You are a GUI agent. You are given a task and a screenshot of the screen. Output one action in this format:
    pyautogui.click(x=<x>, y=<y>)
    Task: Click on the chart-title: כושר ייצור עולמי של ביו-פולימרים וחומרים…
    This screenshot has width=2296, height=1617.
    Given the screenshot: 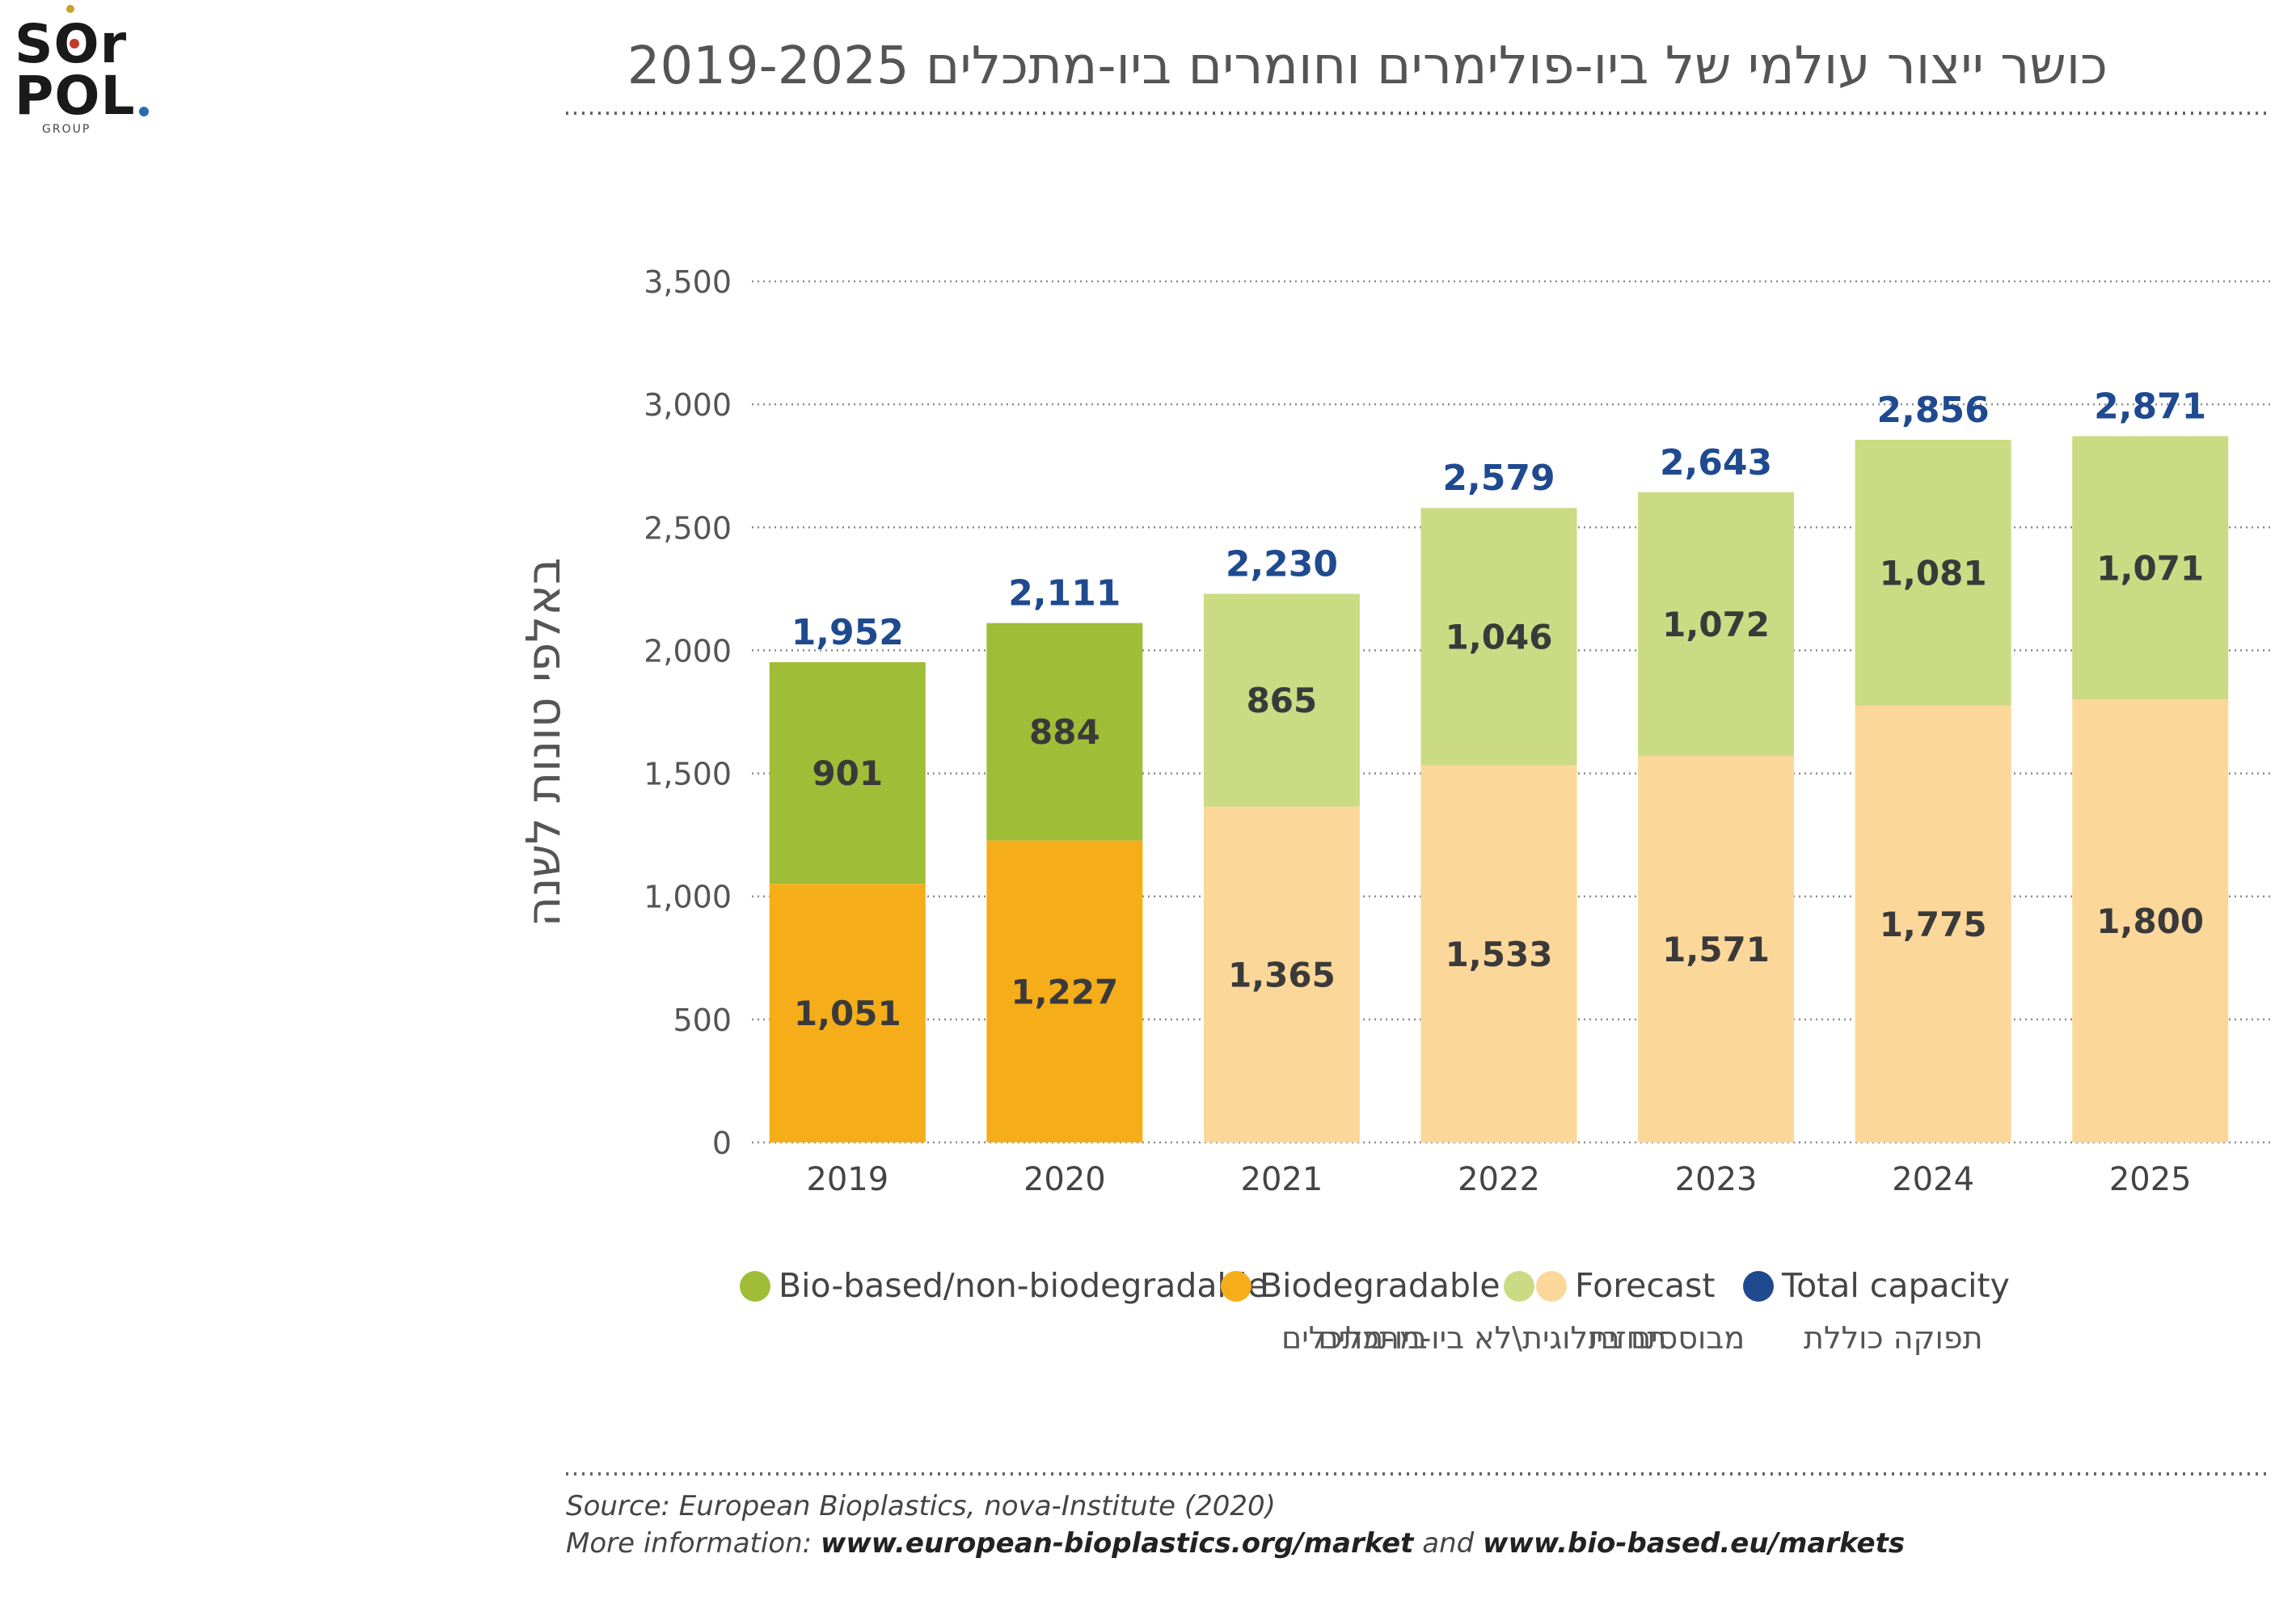 What is the action you would take?
    pyautogui.click(x=1367, y=66)
    